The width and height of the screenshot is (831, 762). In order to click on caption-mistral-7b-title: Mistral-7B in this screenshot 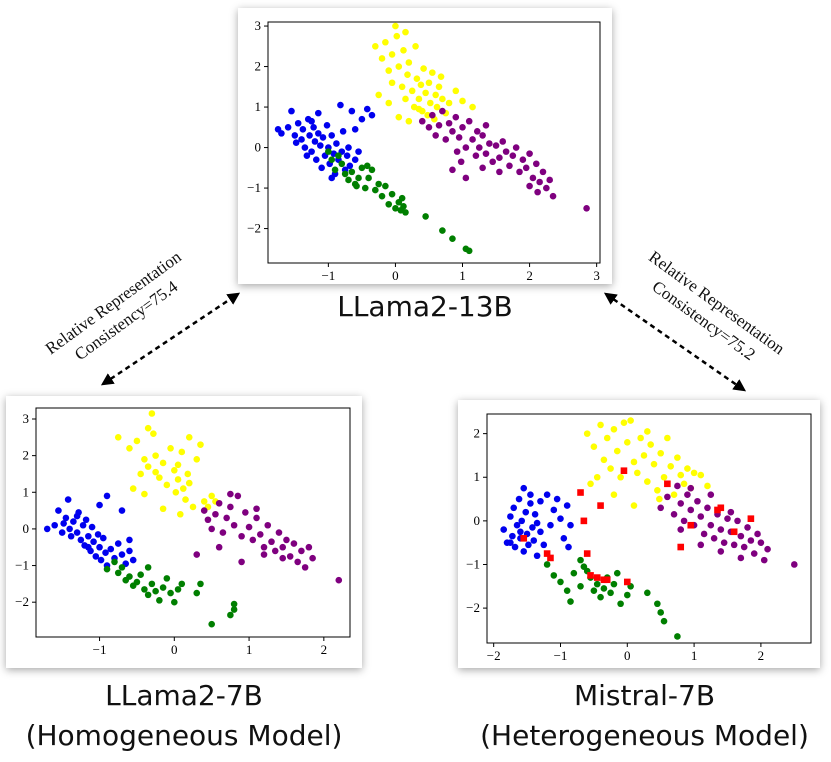, I will do `click(644, 695)`.